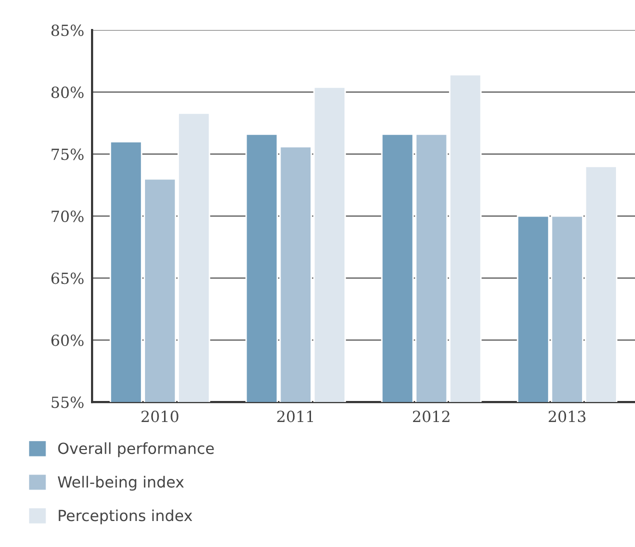 Image resolution: width=635 pixels, height=547 pixels. What do you see at coordinates (431, 416) in the screenshot?
I see `x-tick-label: 2012` at bounding box center [431, 416].